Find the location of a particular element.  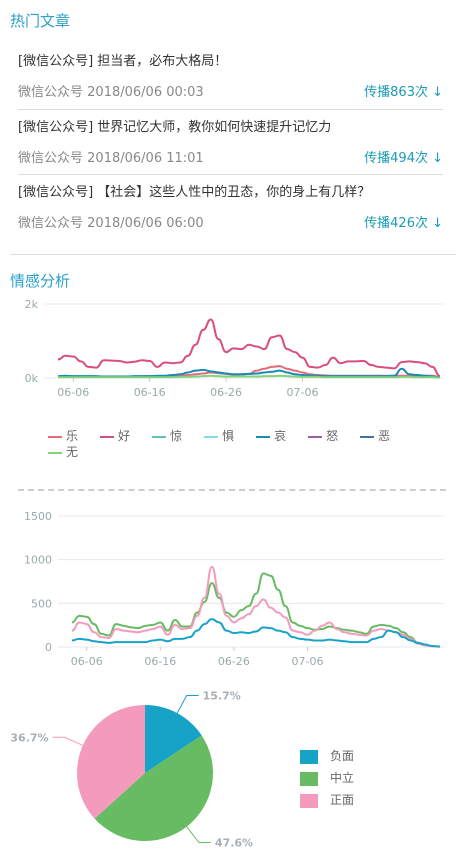

article-time: 2018/06/06 00:03 is located at coordinates (145, 92).